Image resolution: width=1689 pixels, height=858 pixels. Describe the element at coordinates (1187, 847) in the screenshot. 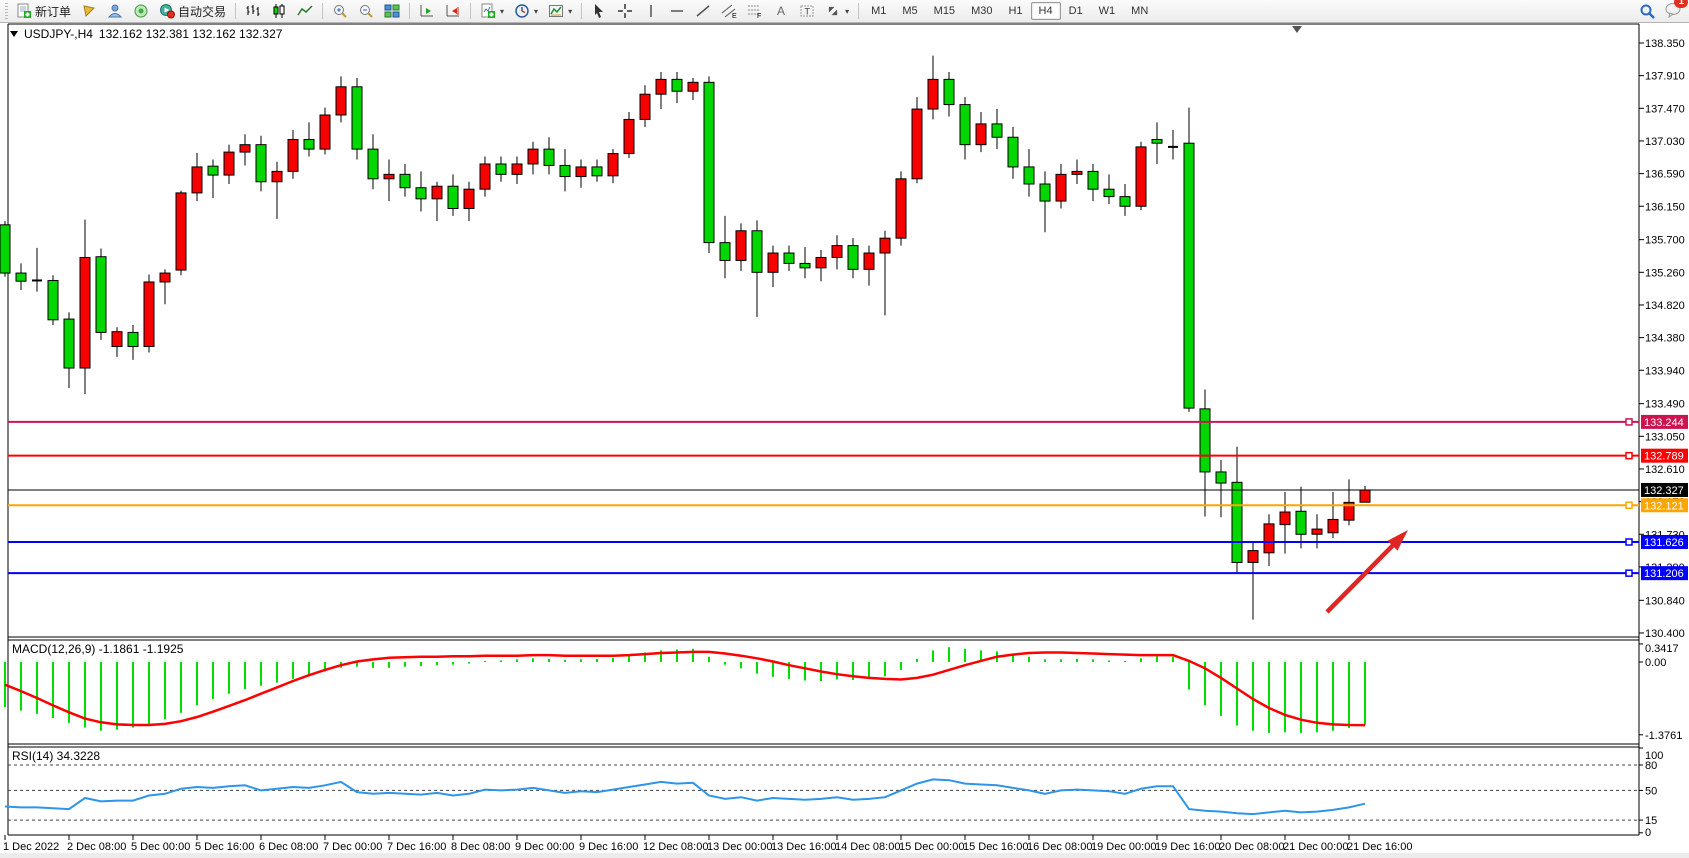

I see `svg-text: 19 Dec 16:00` at that location.